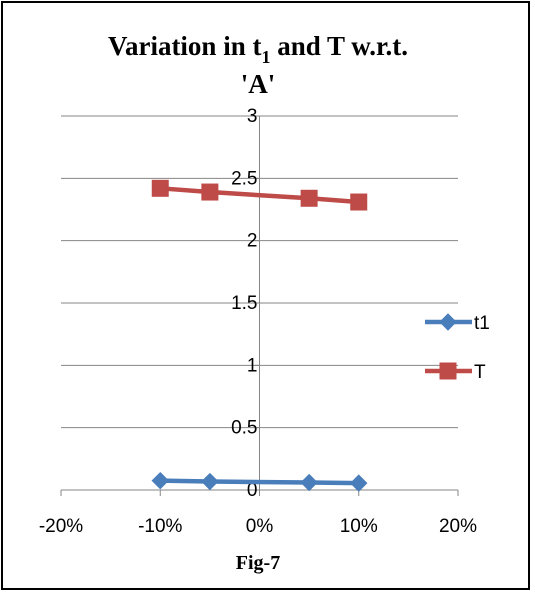 The width and height of the screenshot is (535, 594). I want to click on x-tick-label: 10%, so click(359, 526).